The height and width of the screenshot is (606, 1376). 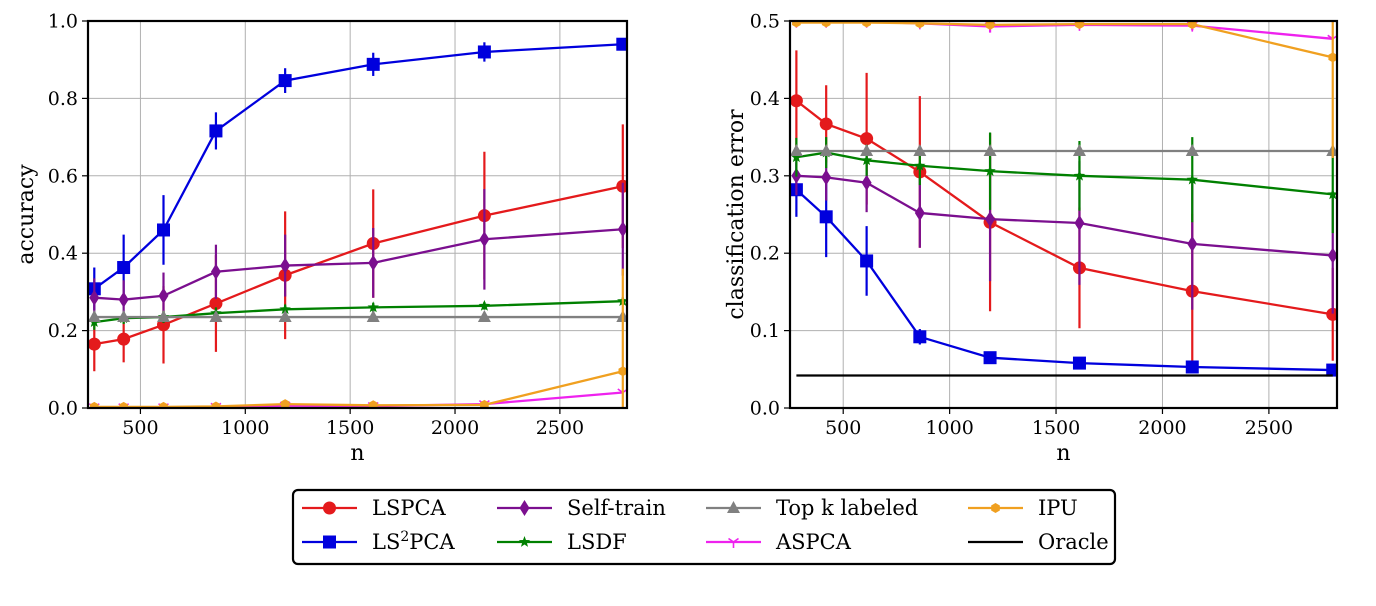 What do you see at coordinates (413, 541) in the screenshot?
I see `legend-label: LS2PCA` at bounding box center [413, 541].